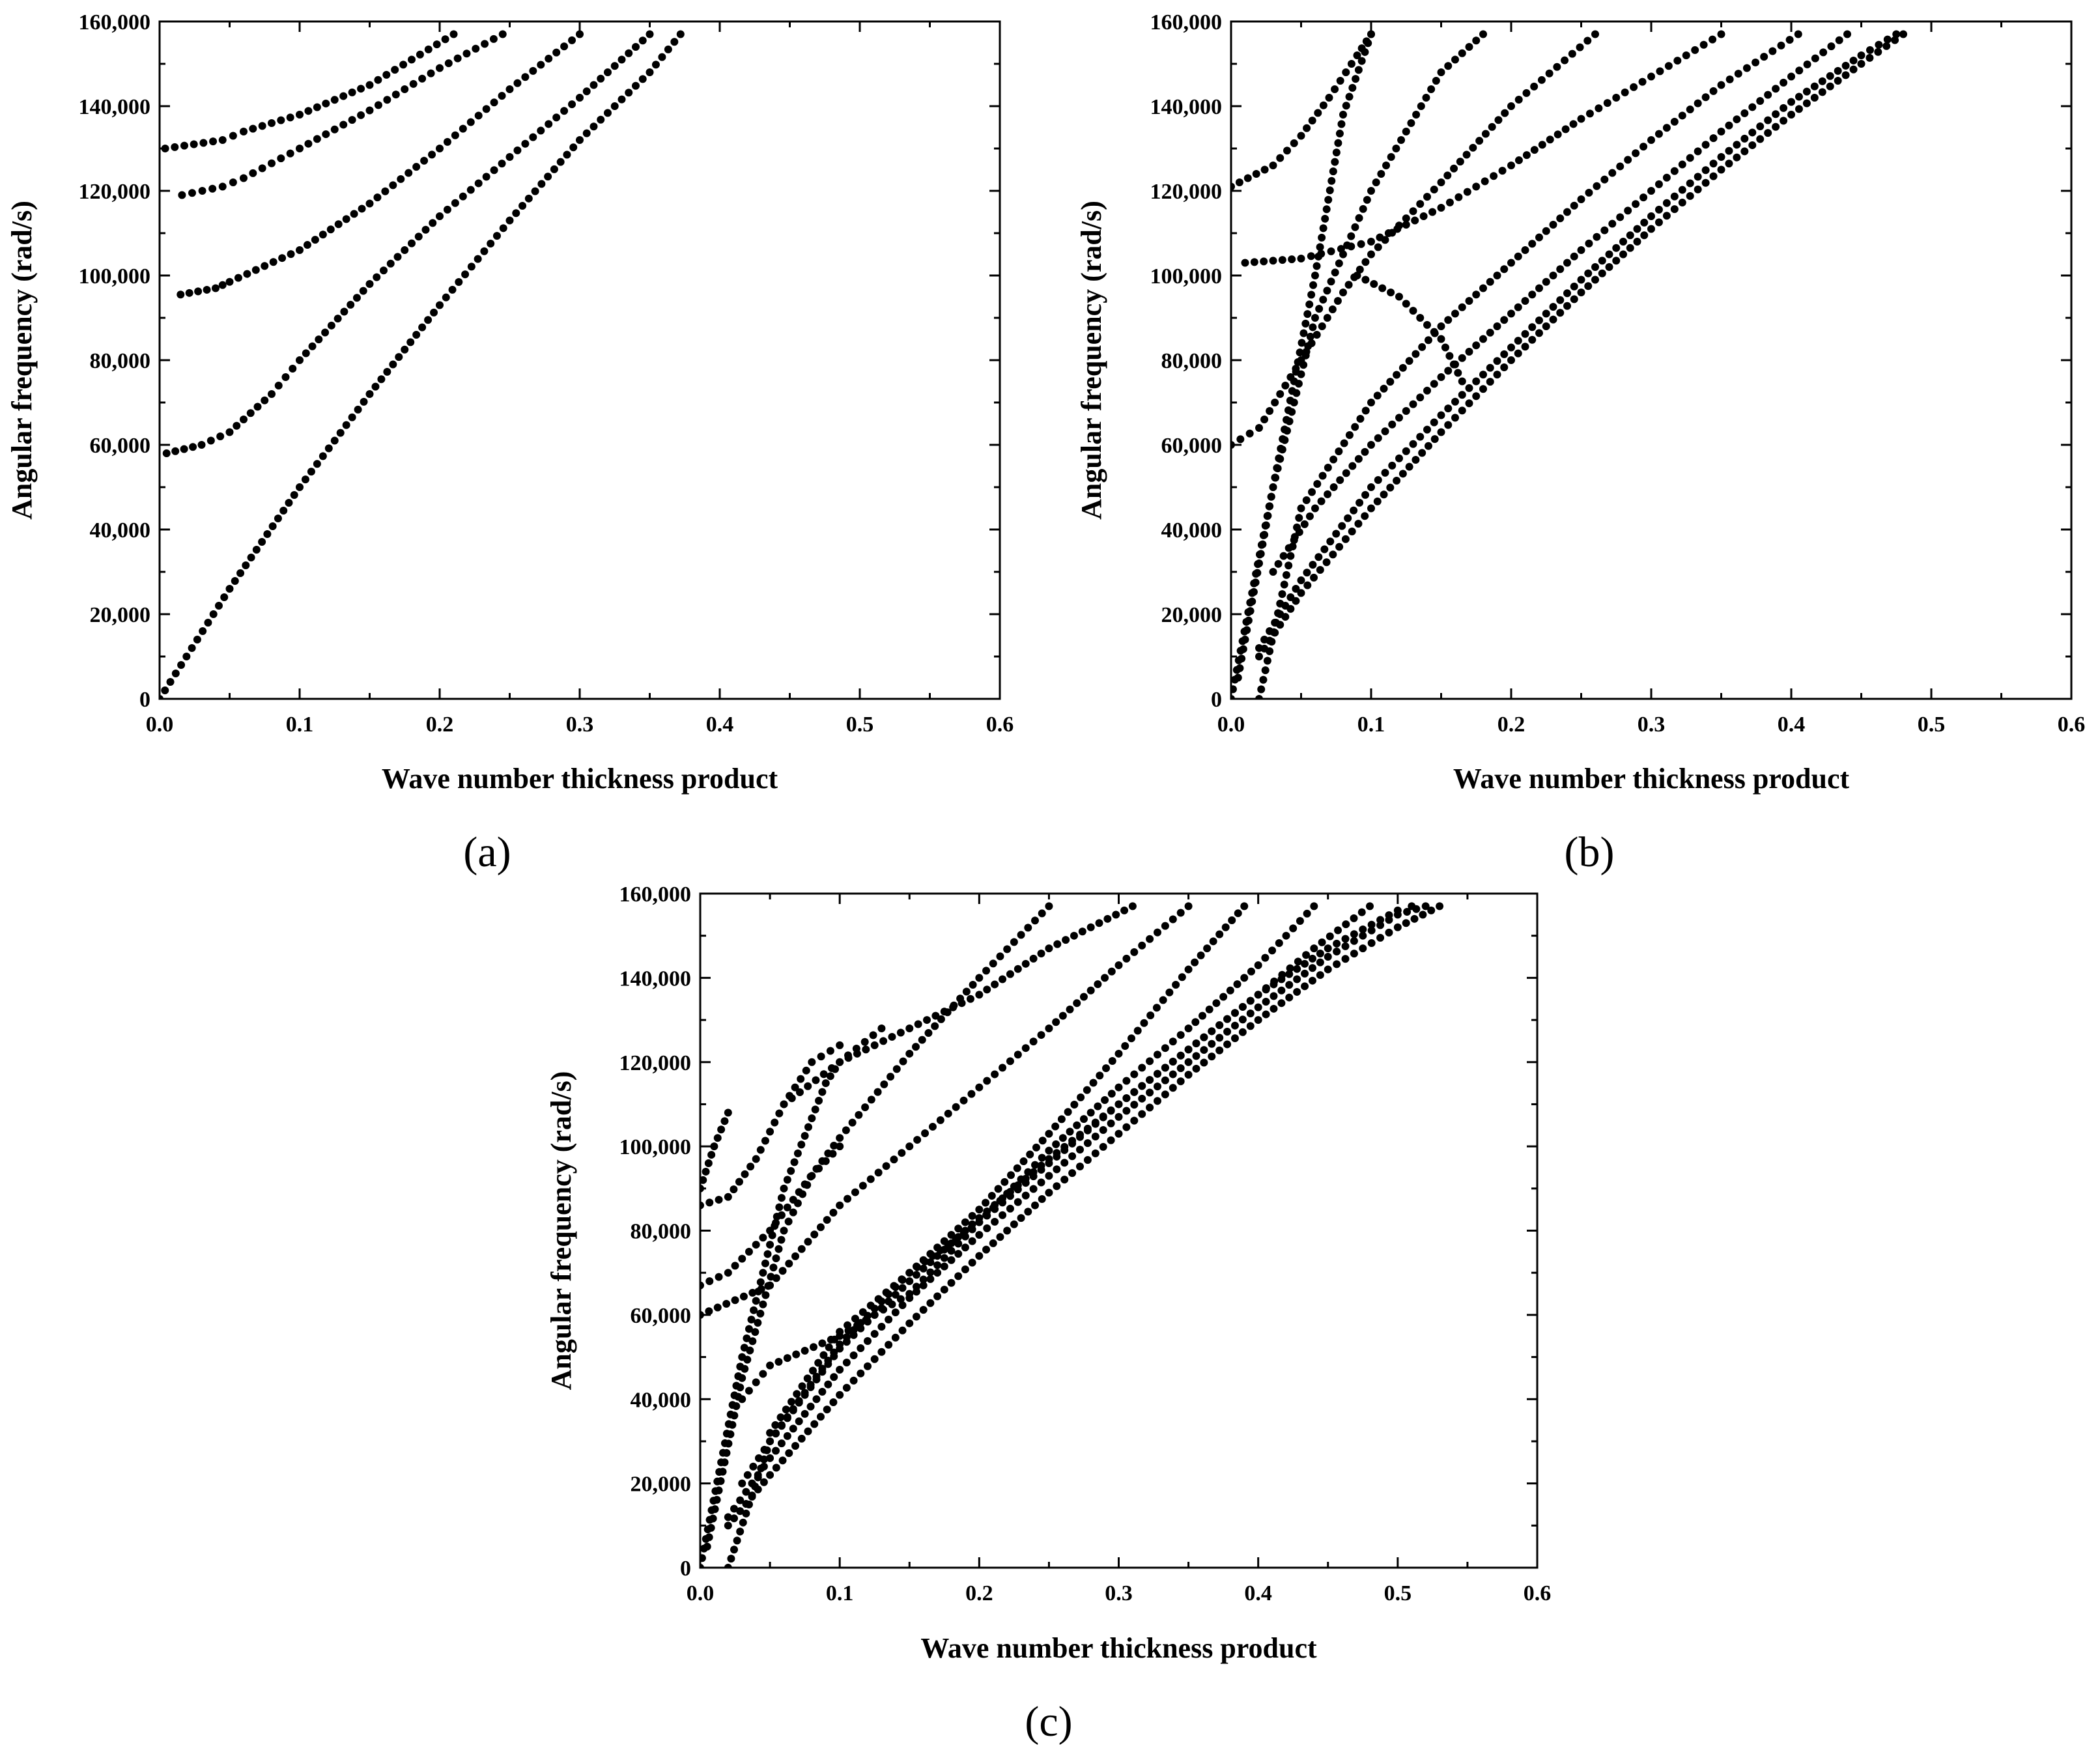 Image resolution: width=2100 pixels, height=1752 pixels. Describe the element at coordinates (1091, 360) in the screenshot. I see `y-axis-title: Angular frequency (rad/s)` at that location.